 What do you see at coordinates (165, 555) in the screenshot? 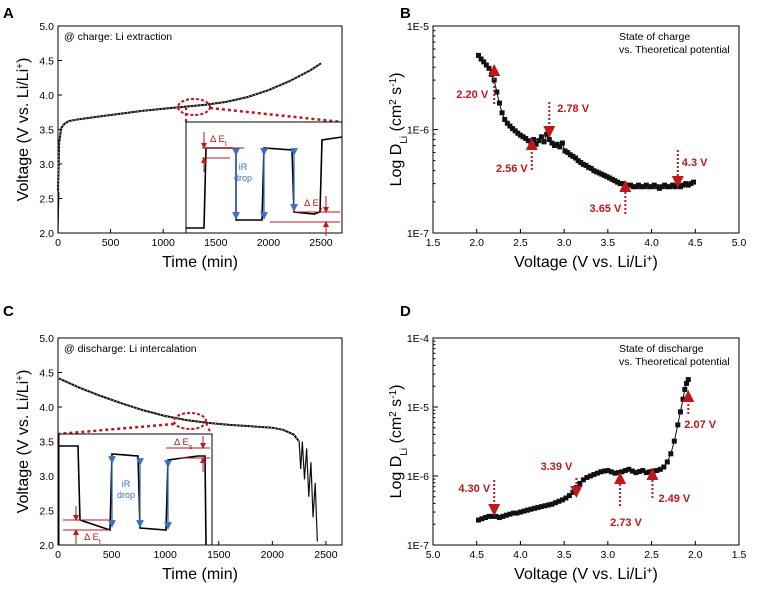
I see `x-tick-label: 1000` at bounding box center [165, 555].